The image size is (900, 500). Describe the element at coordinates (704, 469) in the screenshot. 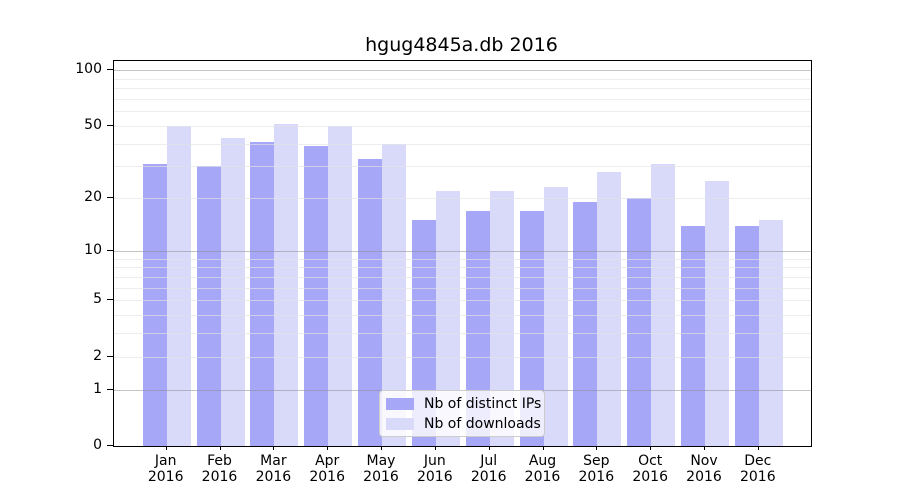

I see `x-tick-label-nov-2016: Nov 2016` at that location.